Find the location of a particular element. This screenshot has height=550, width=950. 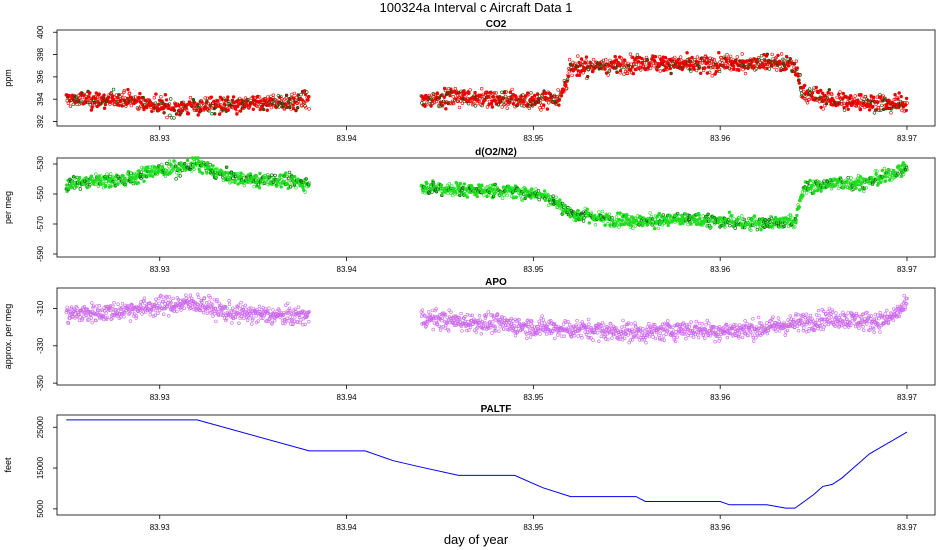

y-tick-label: -570 is located at coordinates (40, 223).